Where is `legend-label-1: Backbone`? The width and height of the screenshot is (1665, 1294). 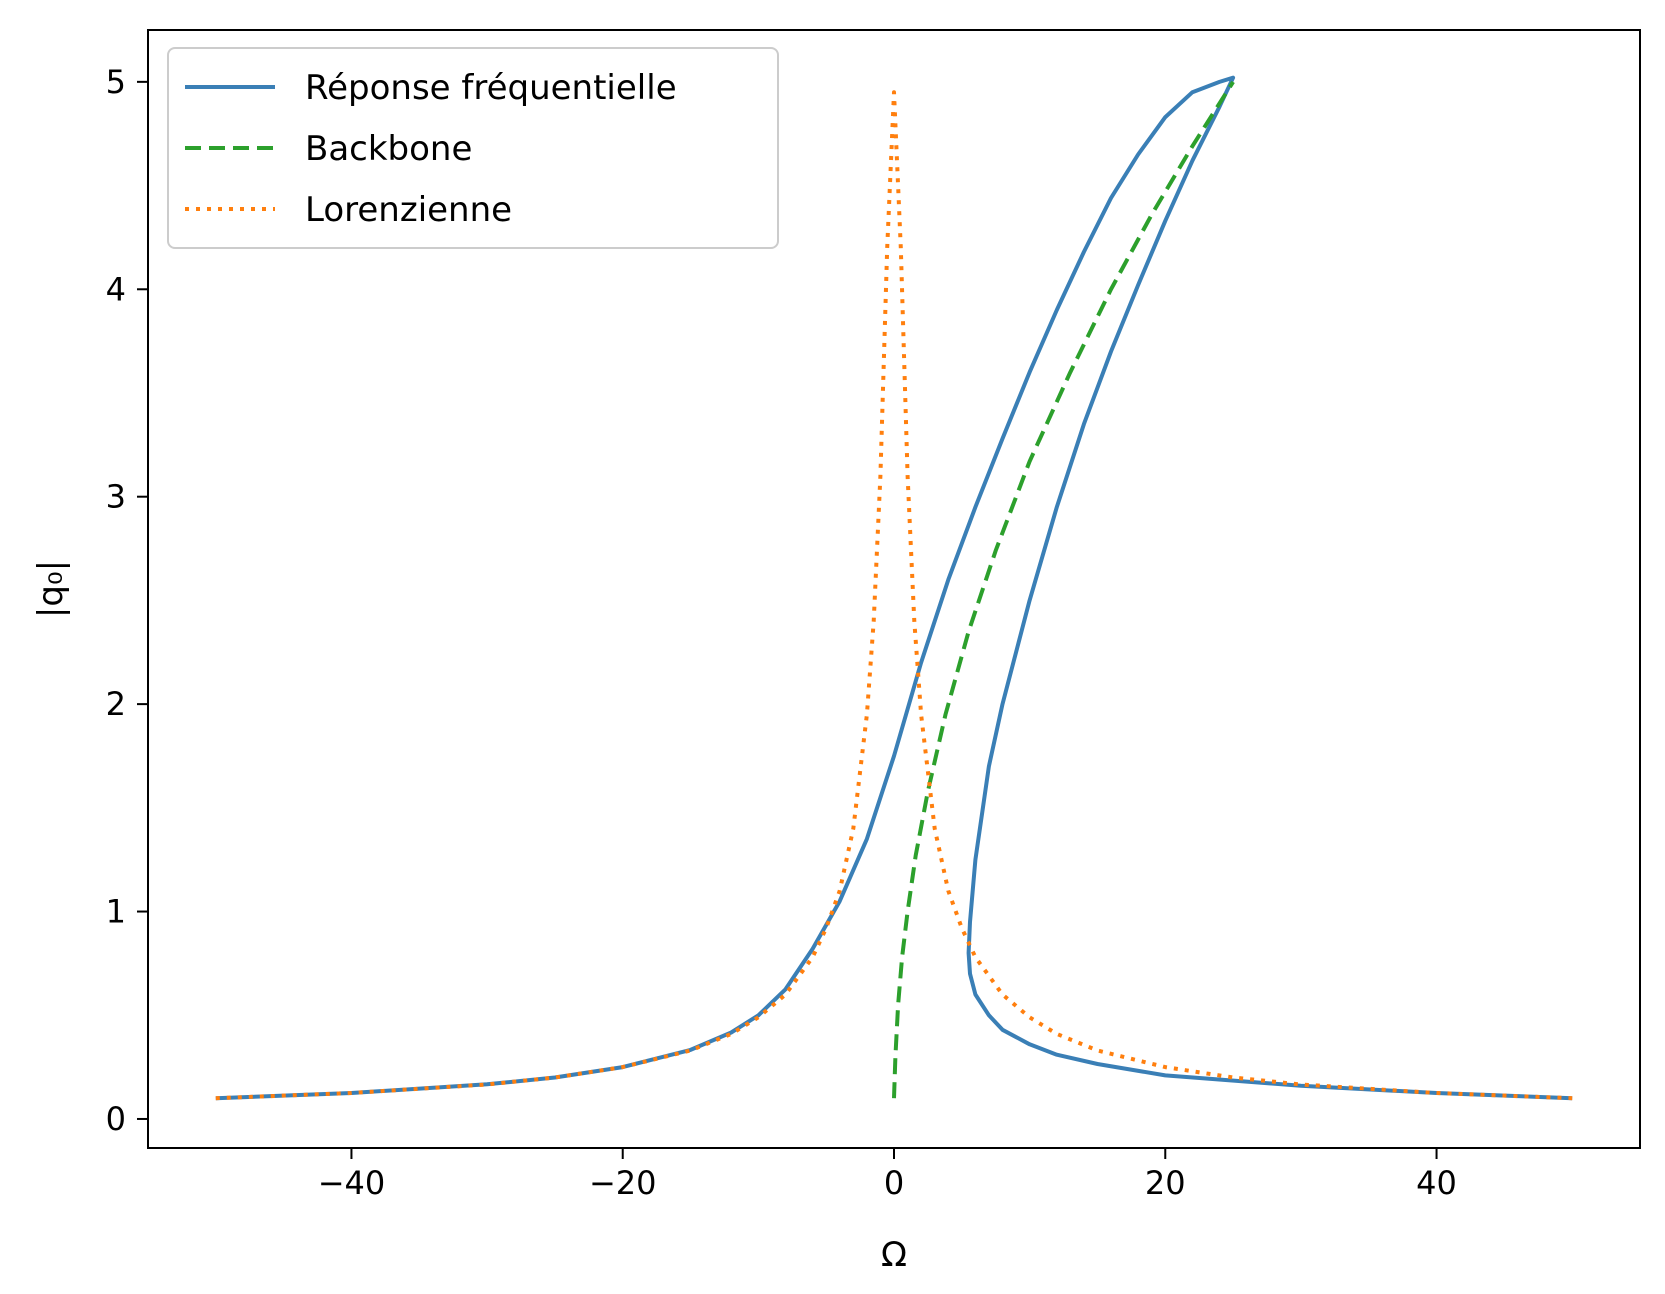 legend-label-1: Backbone is located at coordinates (388, 149).